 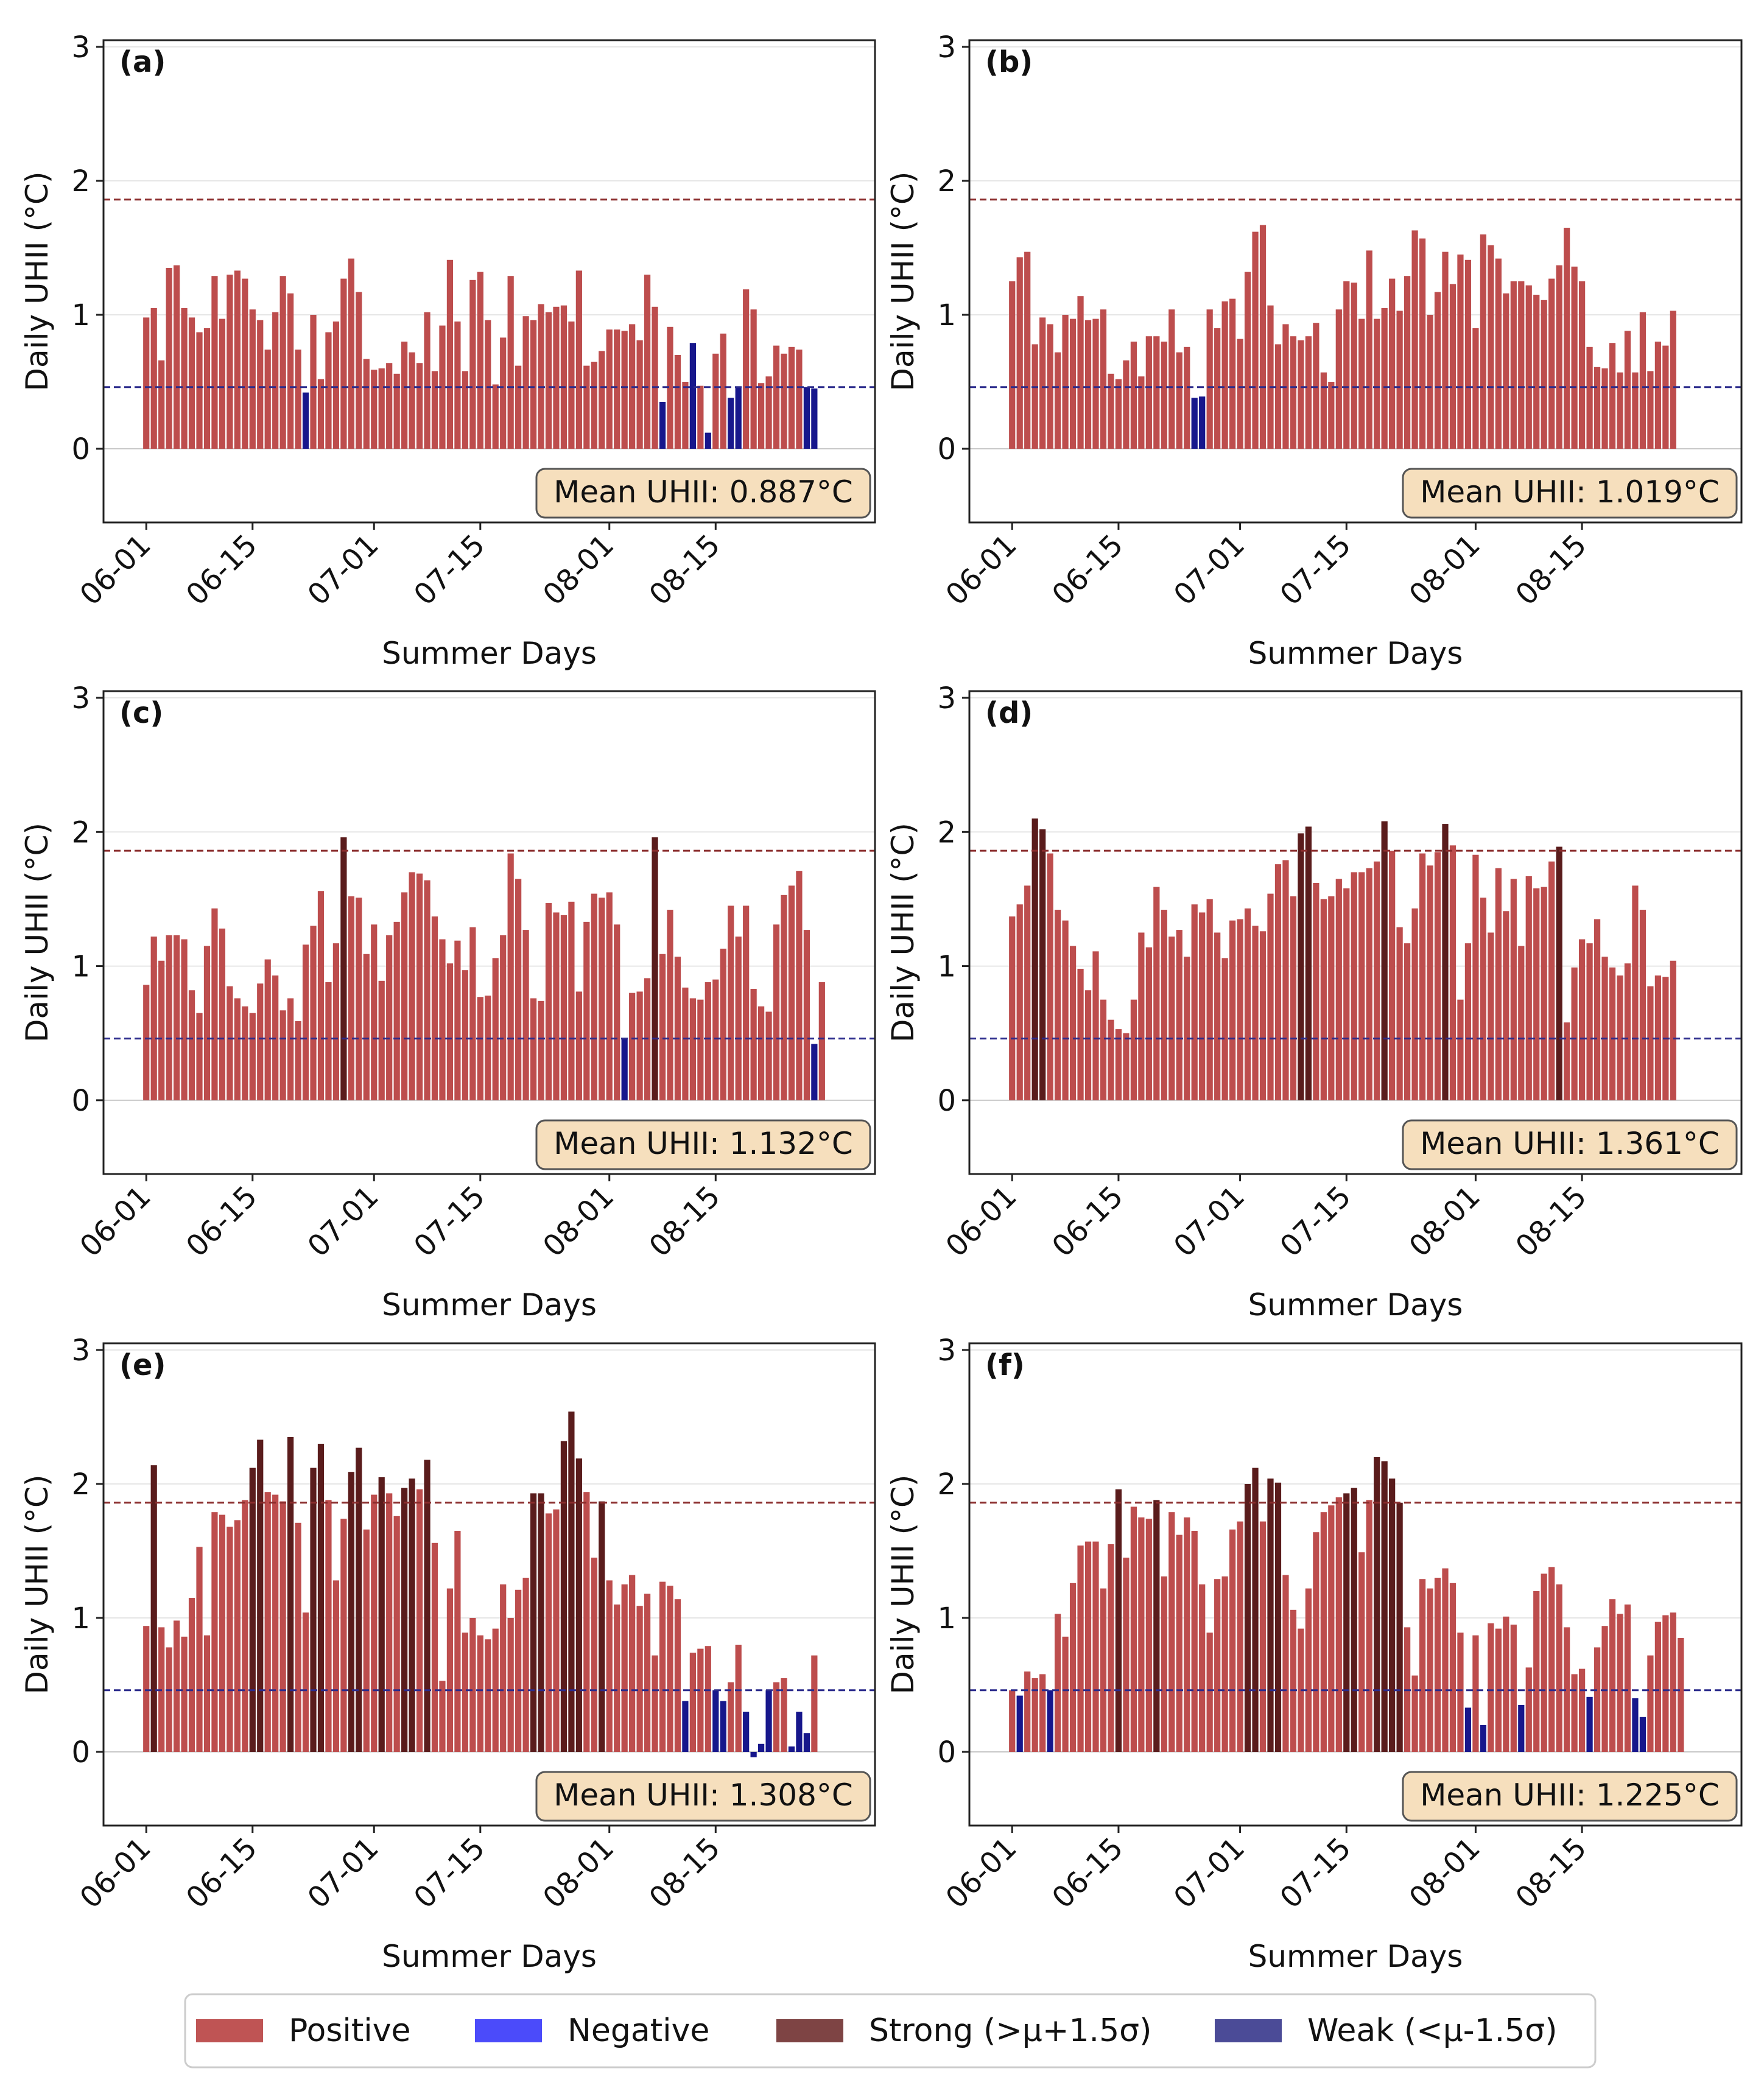 What do you see at coordinates (1570, 493) in the screenshot?
I see `mean-badge` at bounding box center [1570, 493].